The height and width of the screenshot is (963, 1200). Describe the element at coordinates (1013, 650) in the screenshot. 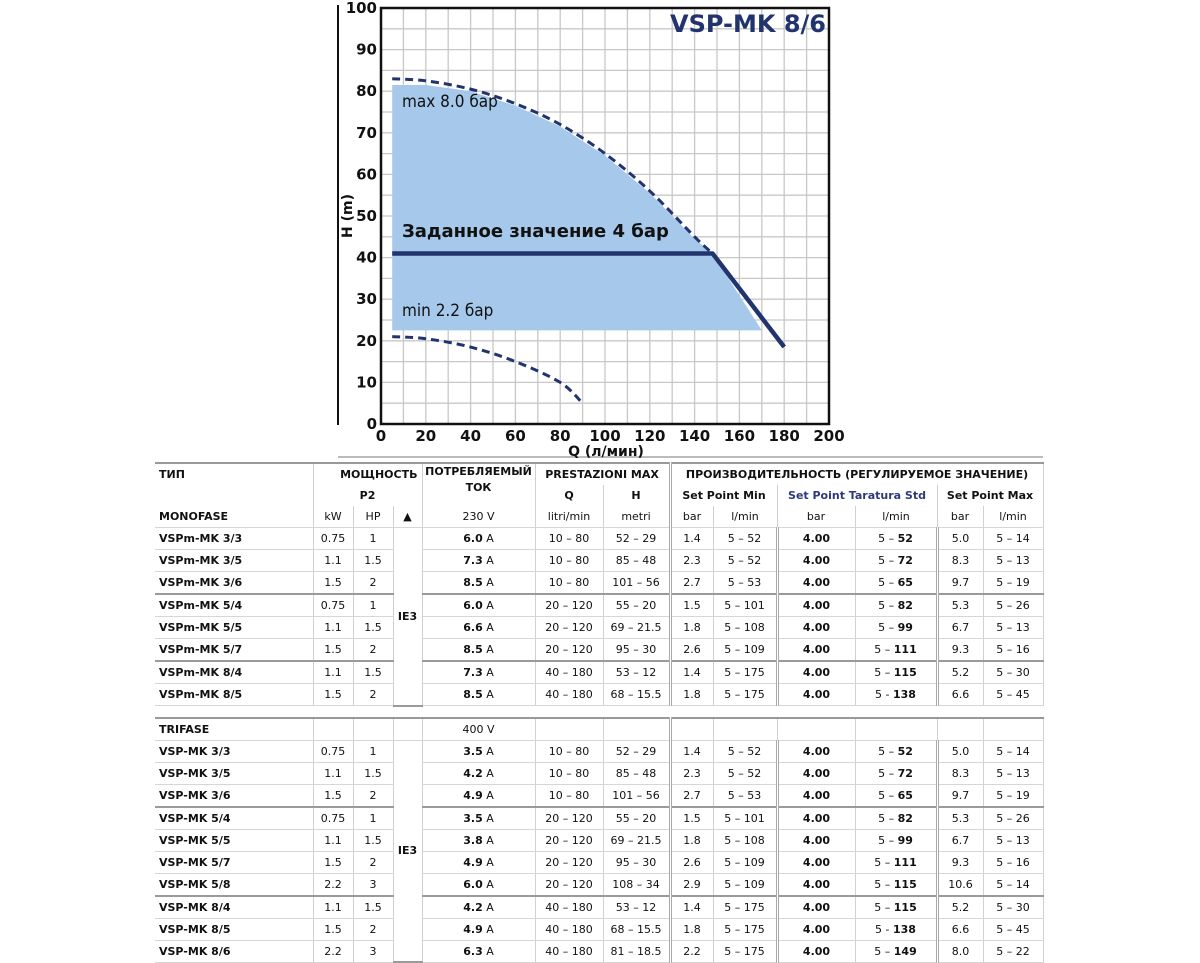

I see `sp-max-flow: 5 – 16` at that location.